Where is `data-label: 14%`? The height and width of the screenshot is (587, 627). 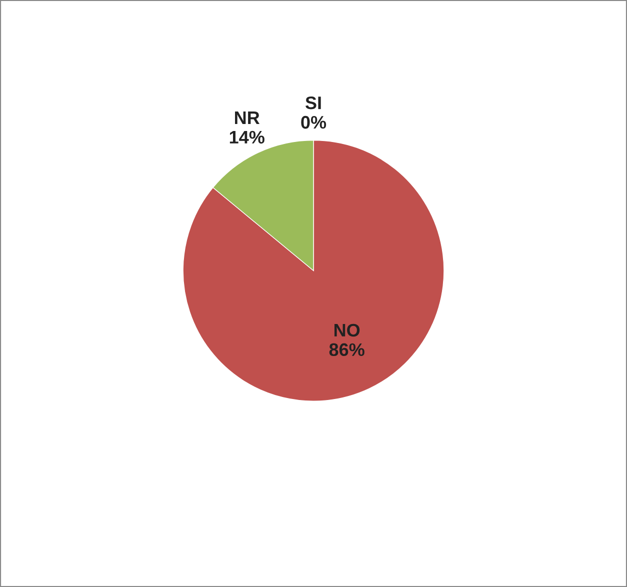 data-label: 14% is located at coordinates (247, 137).